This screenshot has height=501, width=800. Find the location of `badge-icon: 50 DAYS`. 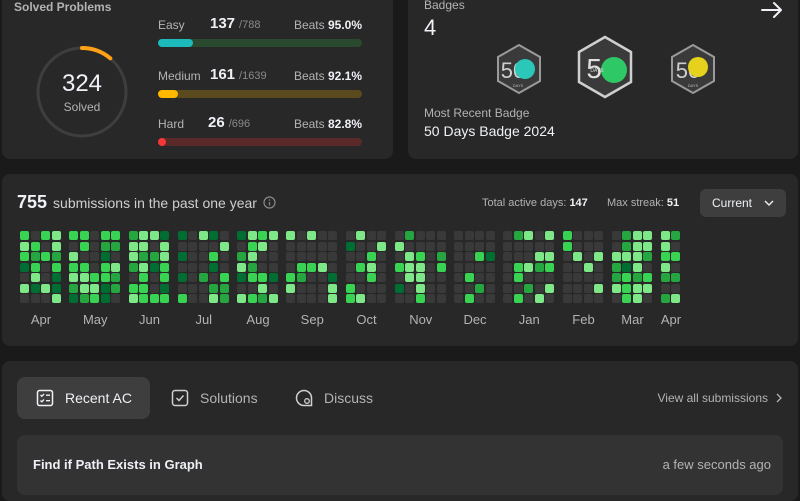

badge-icon: 50 DAYS is located at coordinates (693, 69).